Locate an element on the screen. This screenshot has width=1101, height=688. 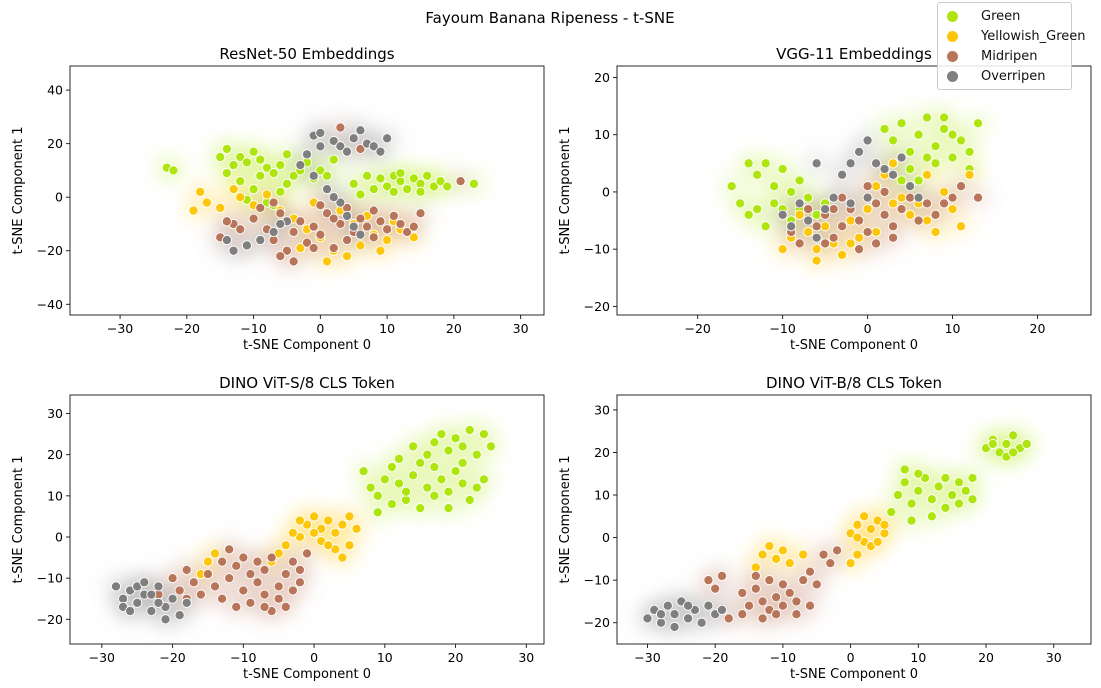
x-tick-label: −20 is located at coordinates (187, 328).